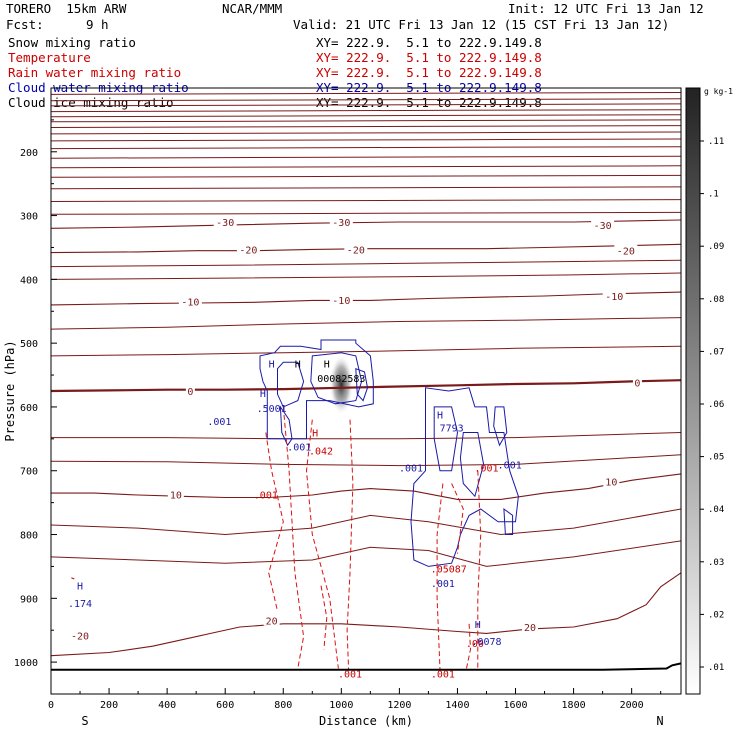 Image resolution: width=740 pixels, height=740 pixels. What do you see at coordinates (429, 72) in the screenshot?
I see `field-xy-rain: XY= 222.9. 5.1 to 222.9.149.8` at bounding box center [429, 72].